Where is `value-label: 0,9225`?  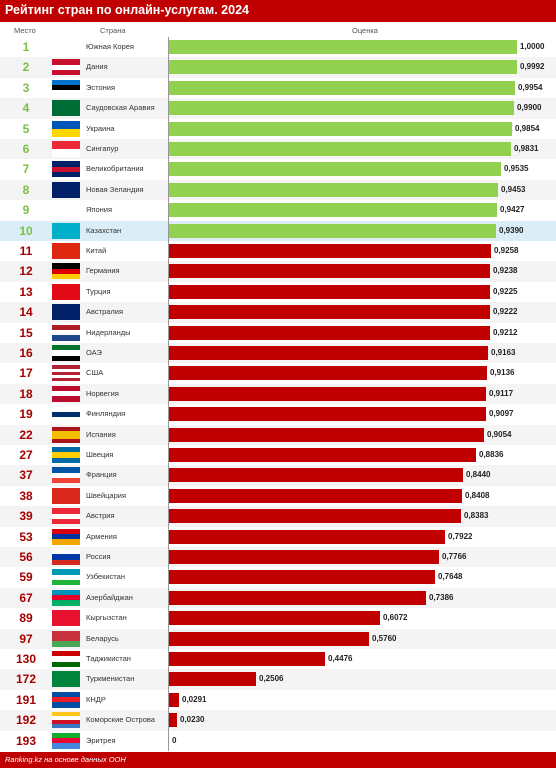 value-label: 0,9225 is located at coordinates (505, 291).